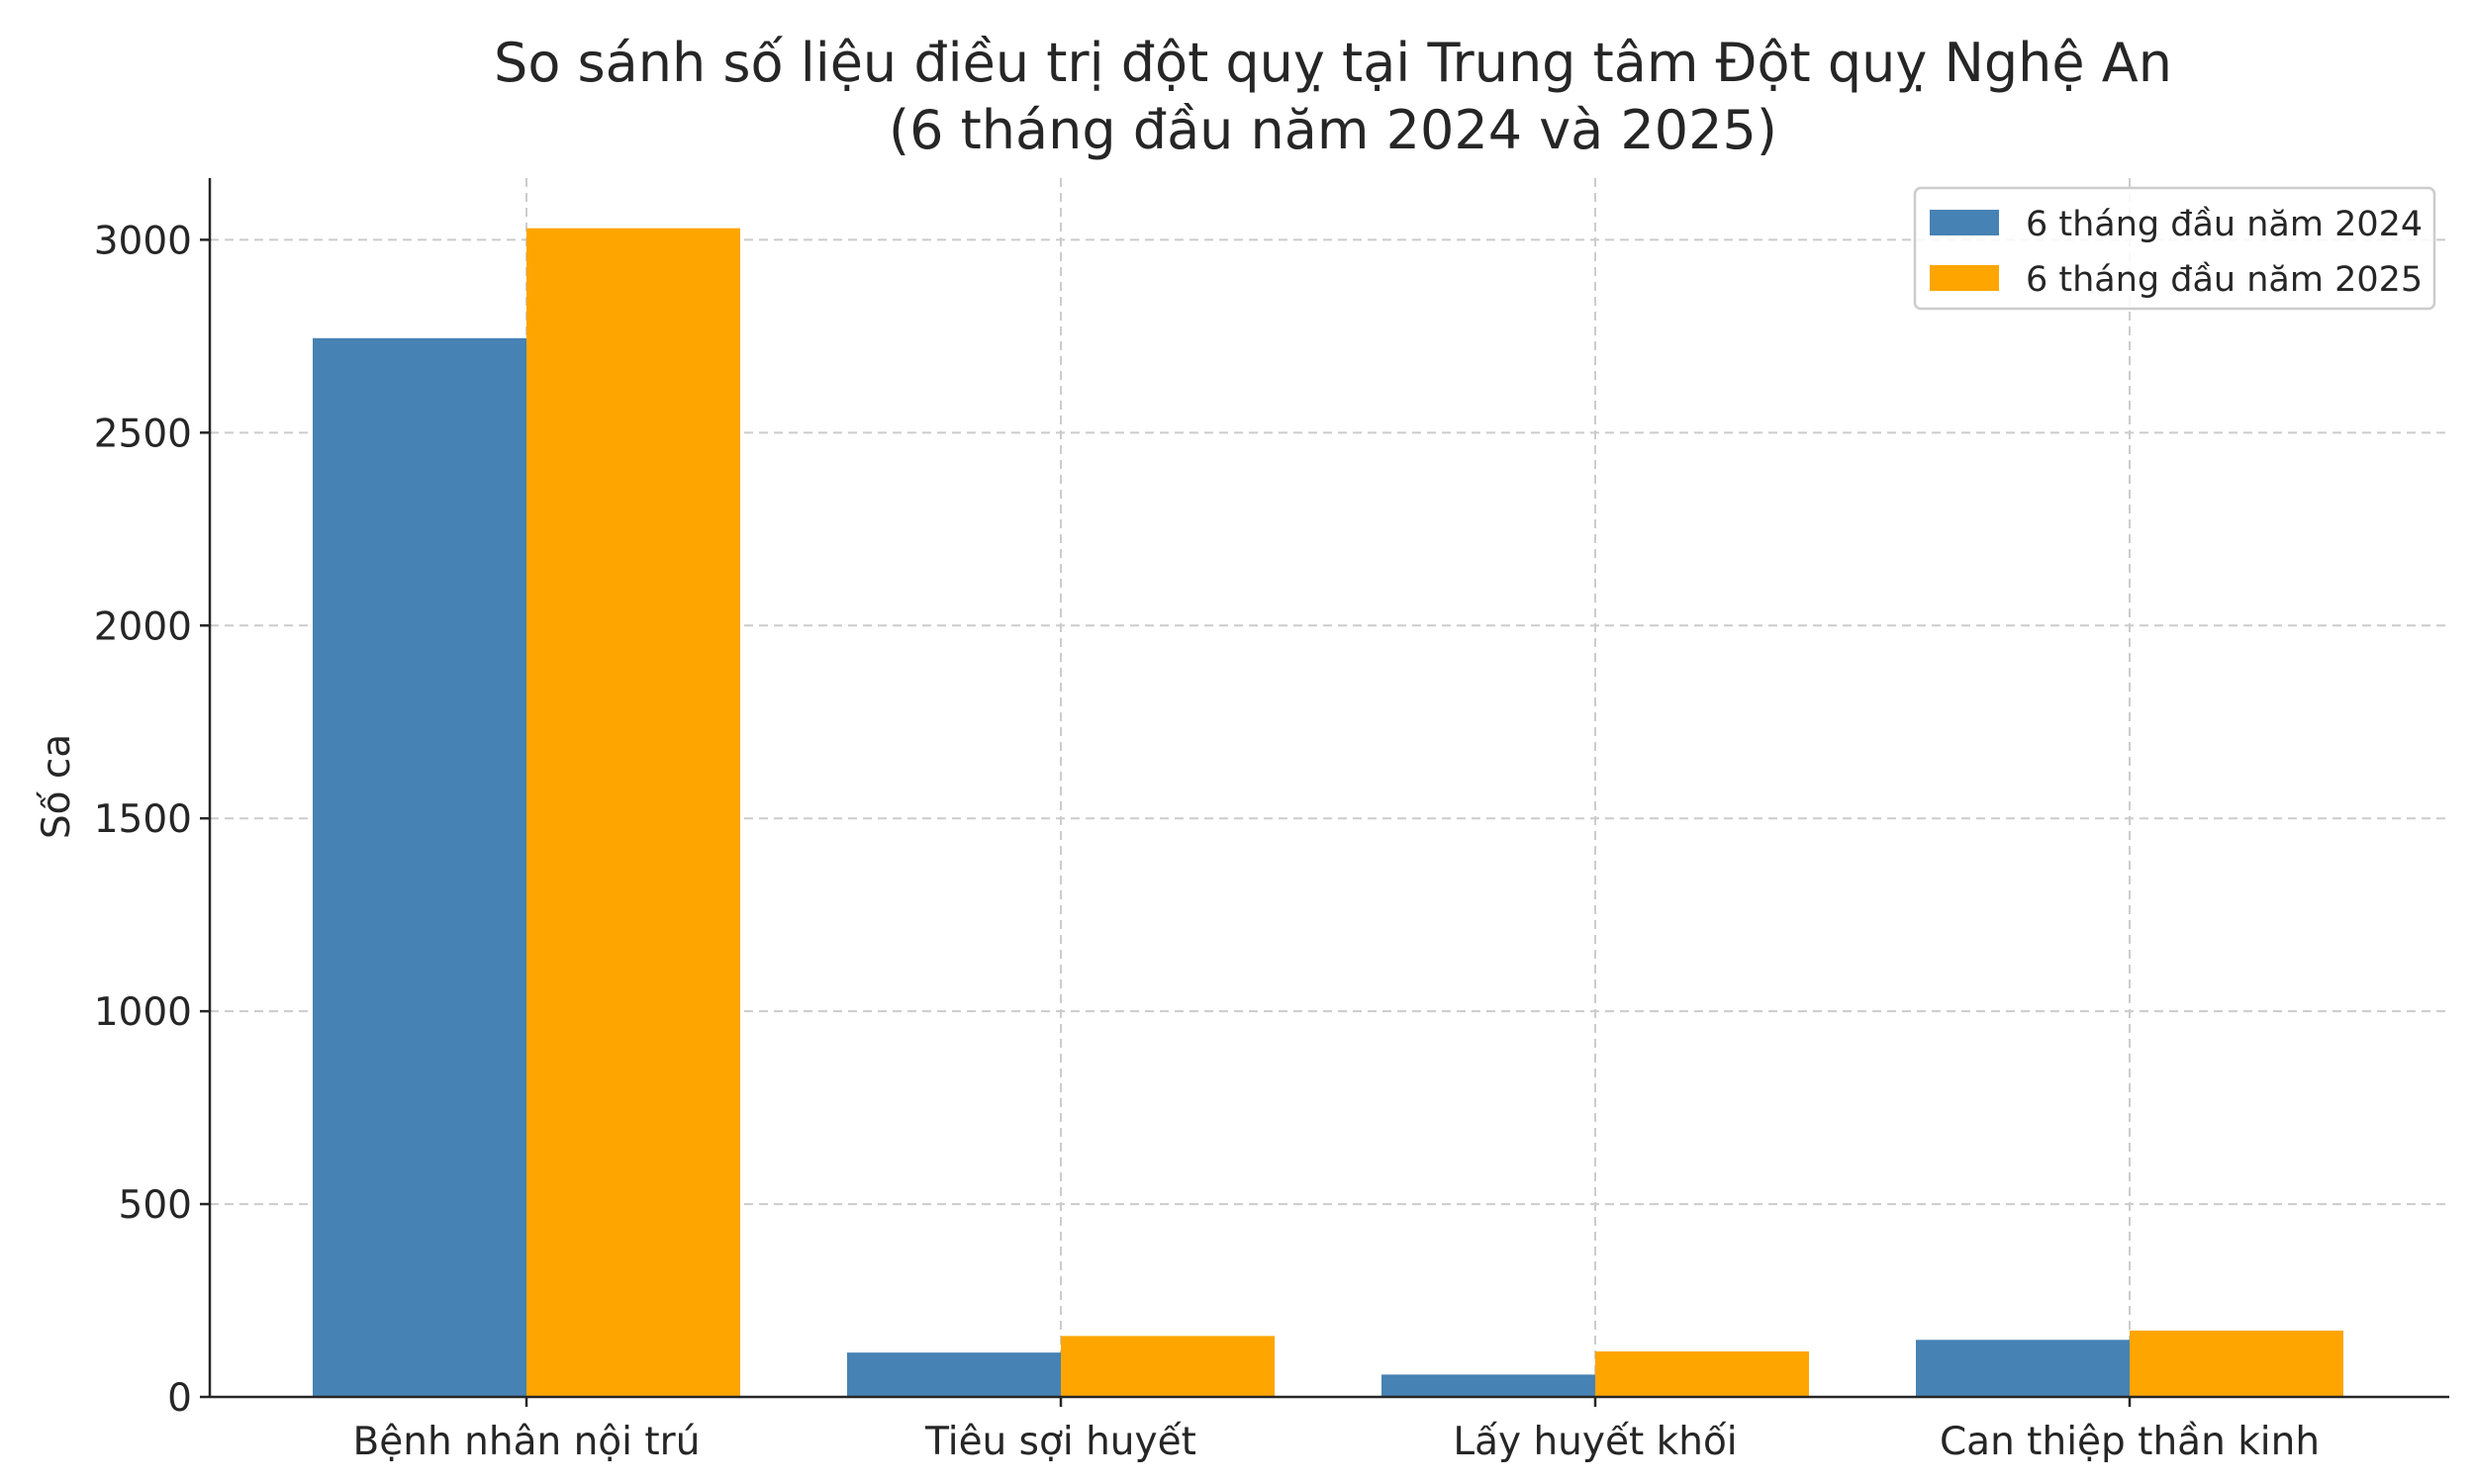 The width and height of the screenshot is (2474, 1484). Describe the element at coordinates (143, 241) in the screenshot. I see `y-tick-label-6: 3000` at that location.